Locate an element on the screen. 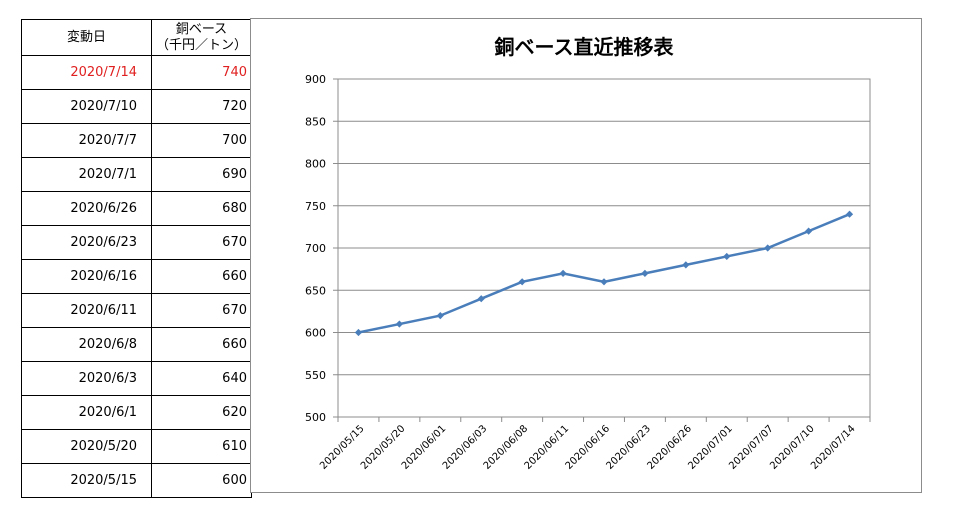 This screenshot has height=524, width=956. y-tick-label: 650 is located at coordinates (315, 290).